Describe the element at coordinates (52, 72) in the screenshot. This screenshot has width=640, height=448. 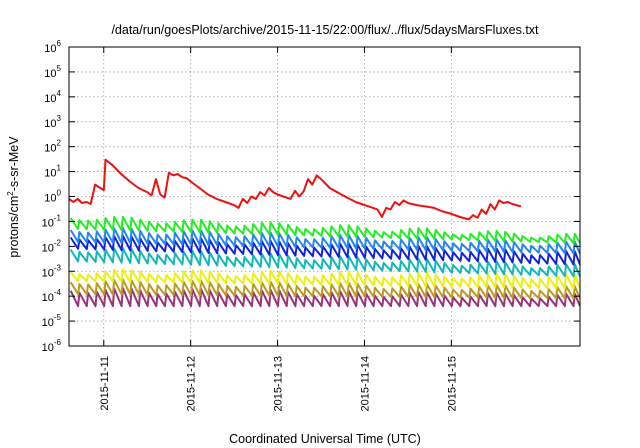
I see `y-tick-label: 10⁵` at that location.